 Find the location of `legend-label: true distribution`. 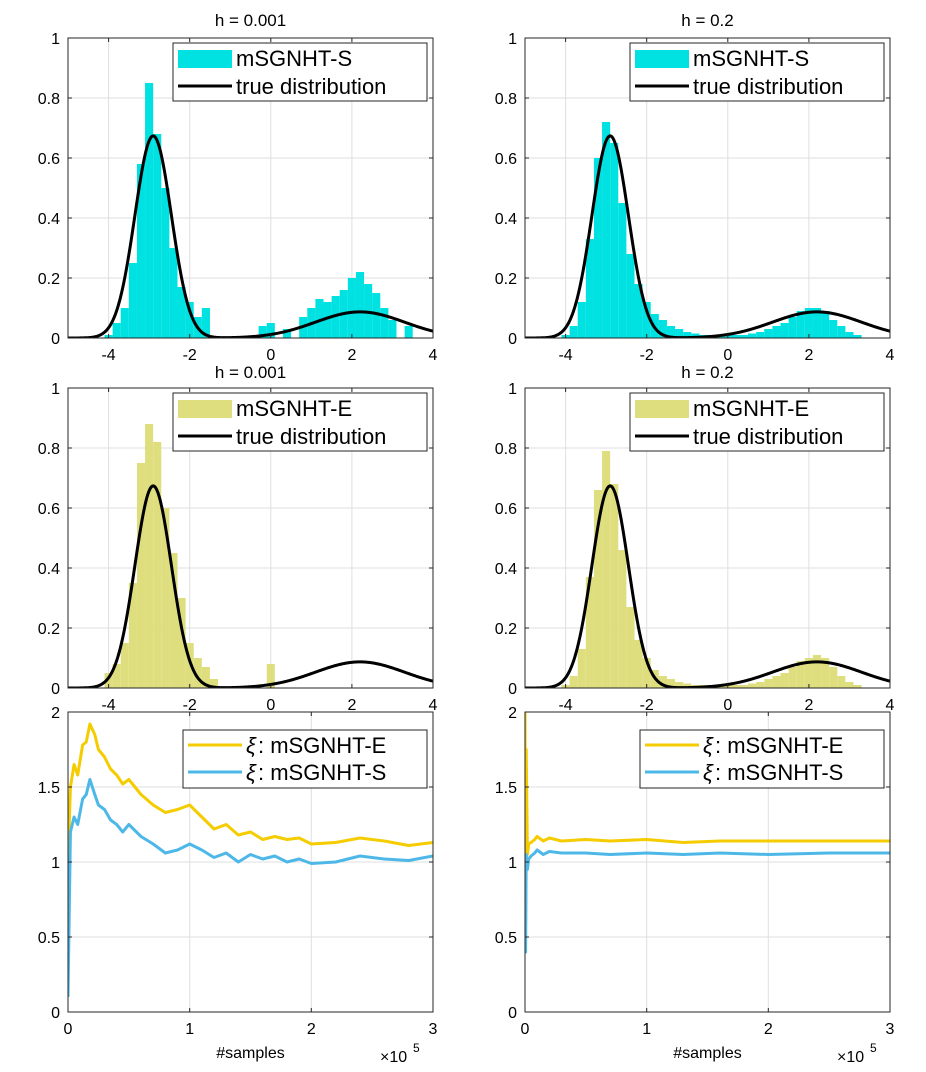

legend-label: true distribution is located at coordinates (768, 436).